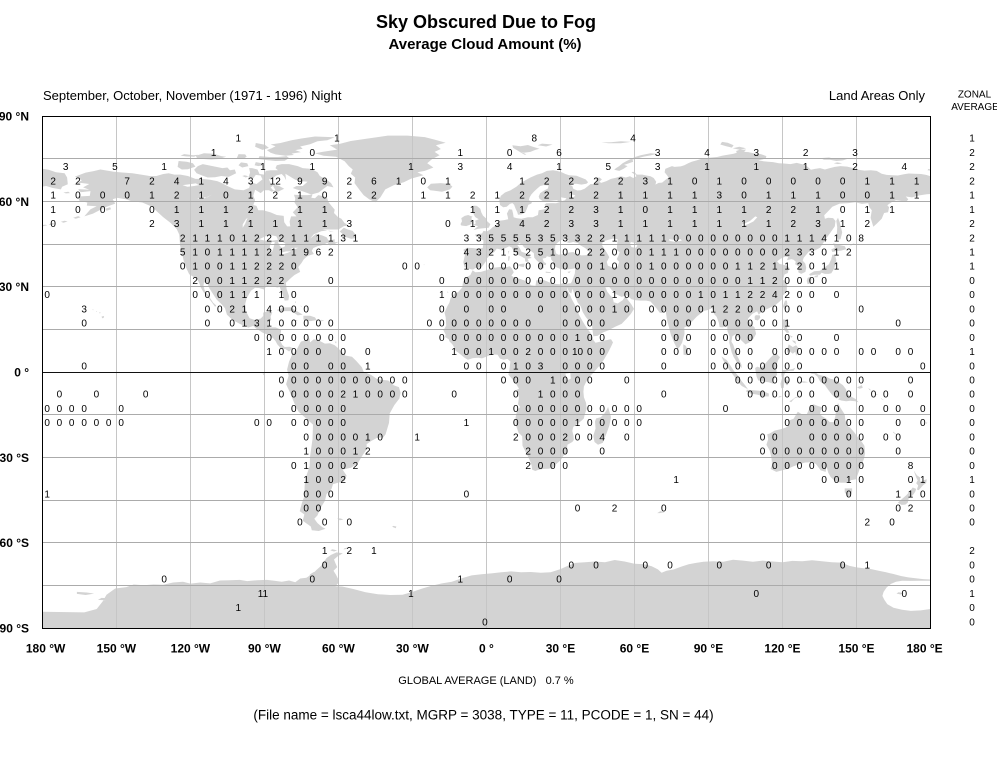  I want to click on svg-text: 150 °W, so click(117, 649).